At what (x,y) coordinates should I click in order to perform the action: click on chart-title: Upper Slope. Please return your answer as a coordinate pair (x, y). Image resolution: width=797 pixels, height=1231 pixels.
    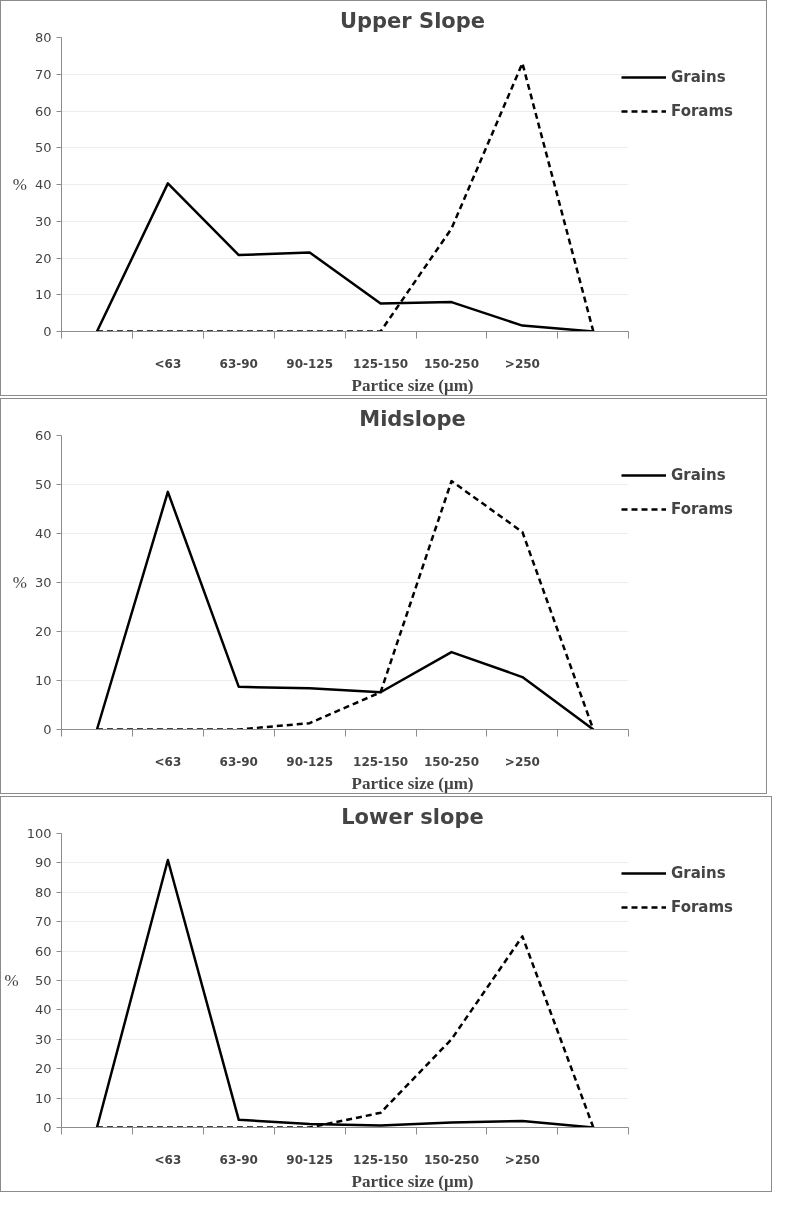
    Looking at the image, I should click on (412, 20).